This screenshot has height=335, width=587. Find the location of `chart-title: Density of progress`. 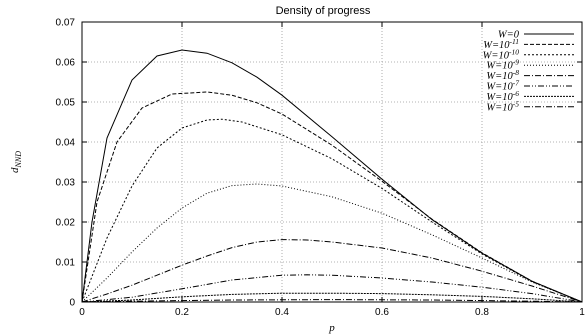

chart-title: Density of progress is located at coordinates (323, 11).